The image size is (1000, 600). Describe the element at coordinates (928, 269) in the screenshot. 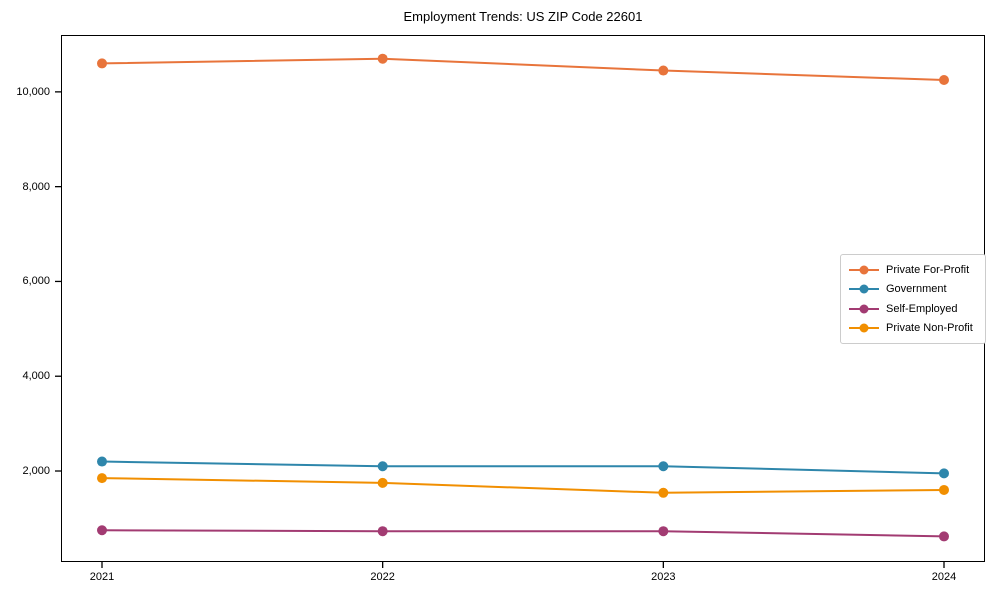

I see `legend-label: Private For-Profit` at that location.